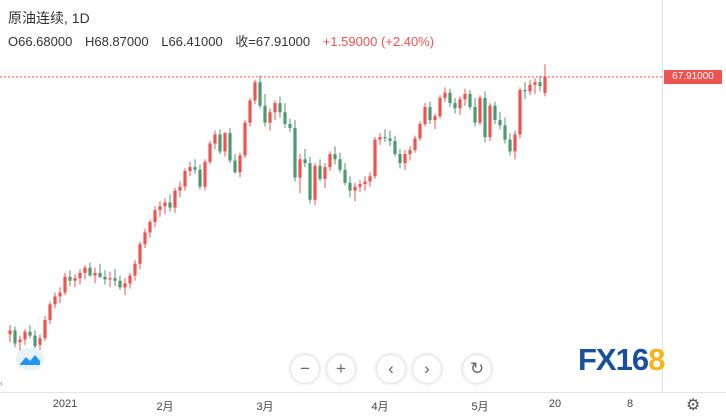 The height and width of the screenshot is (416, 726). I want to click on open-value: O66.68000, so click(40, 41).